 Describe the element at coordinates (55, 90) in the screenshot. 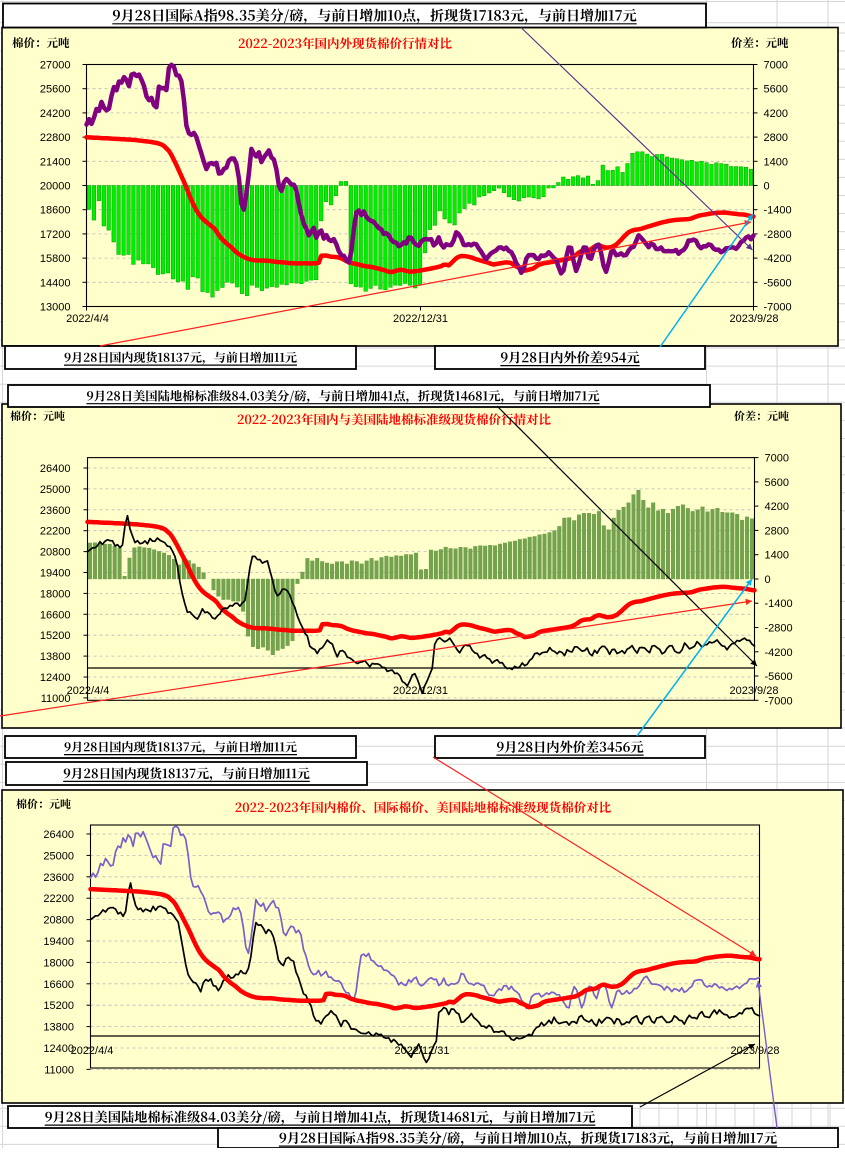

I see `svg-text: 25600` at that location.